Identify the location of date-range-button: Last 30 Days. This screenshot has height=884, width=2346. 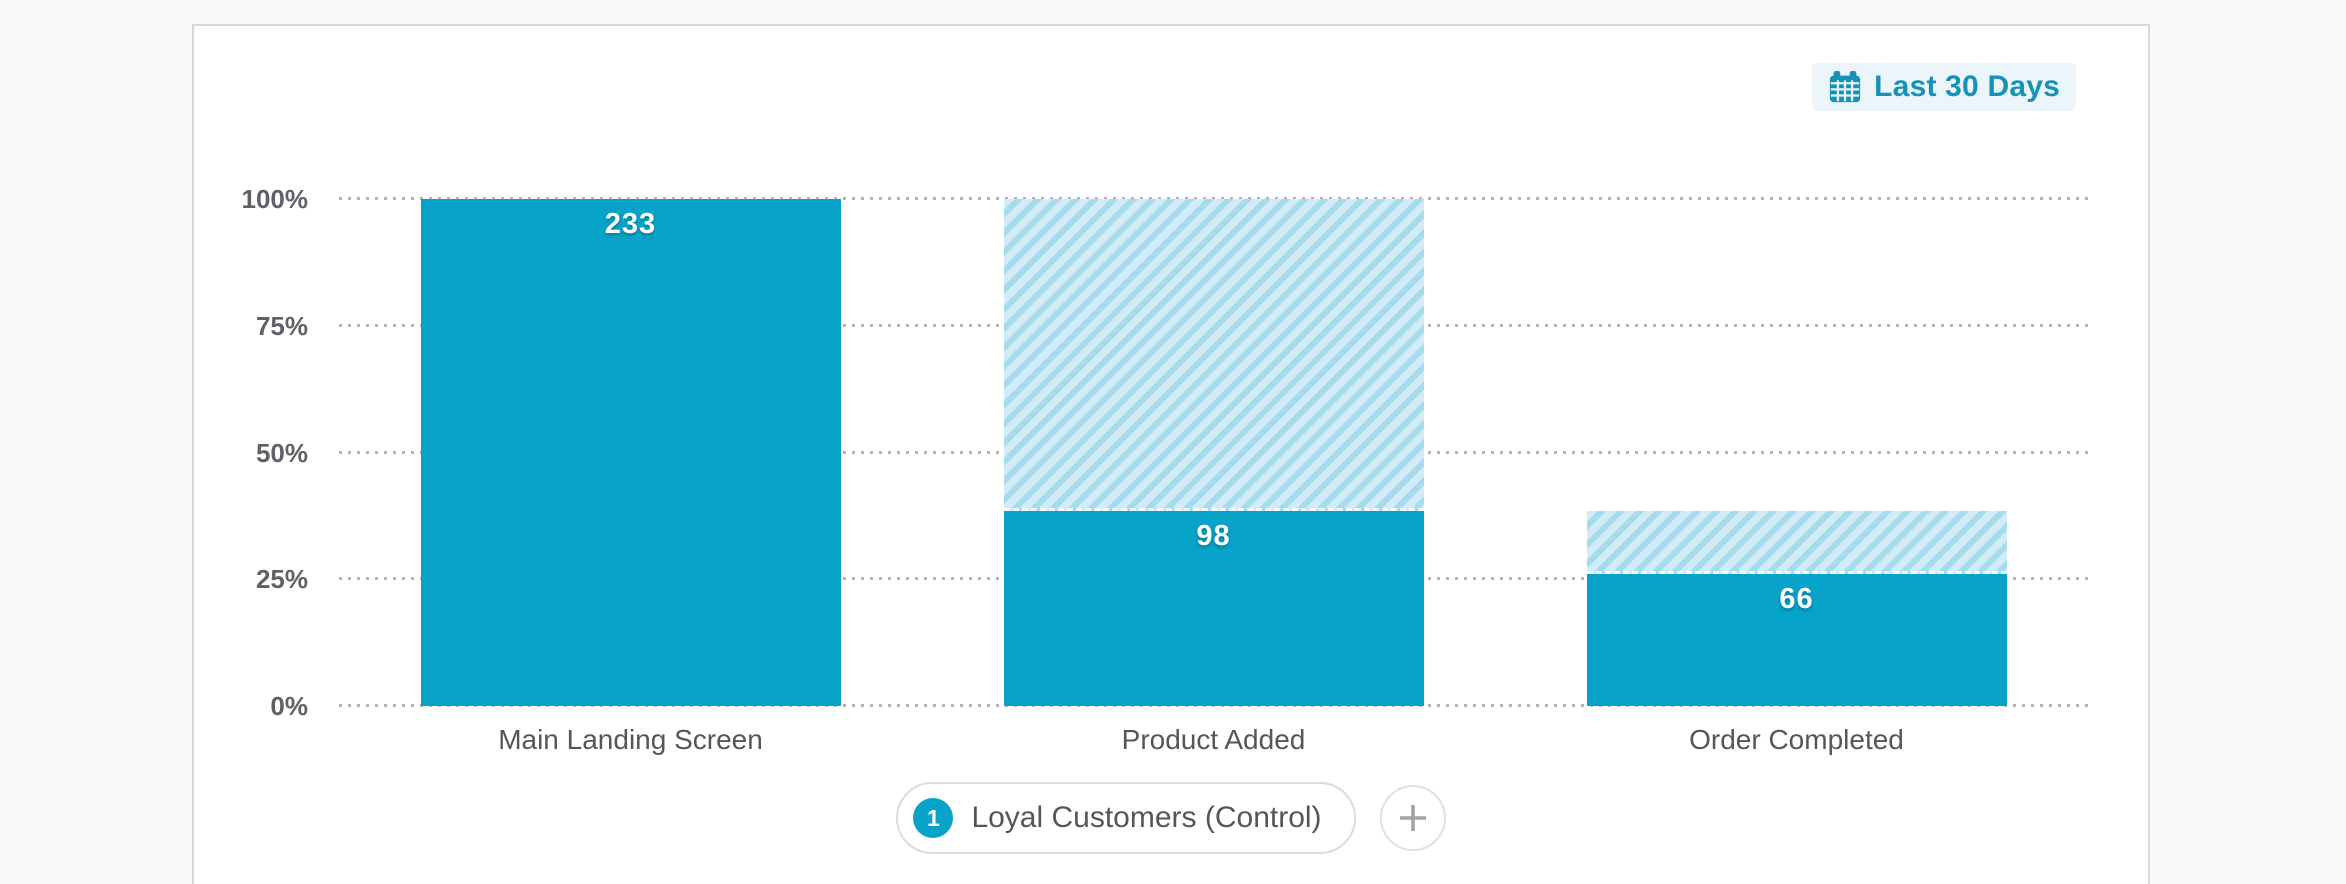
(1944, 87).